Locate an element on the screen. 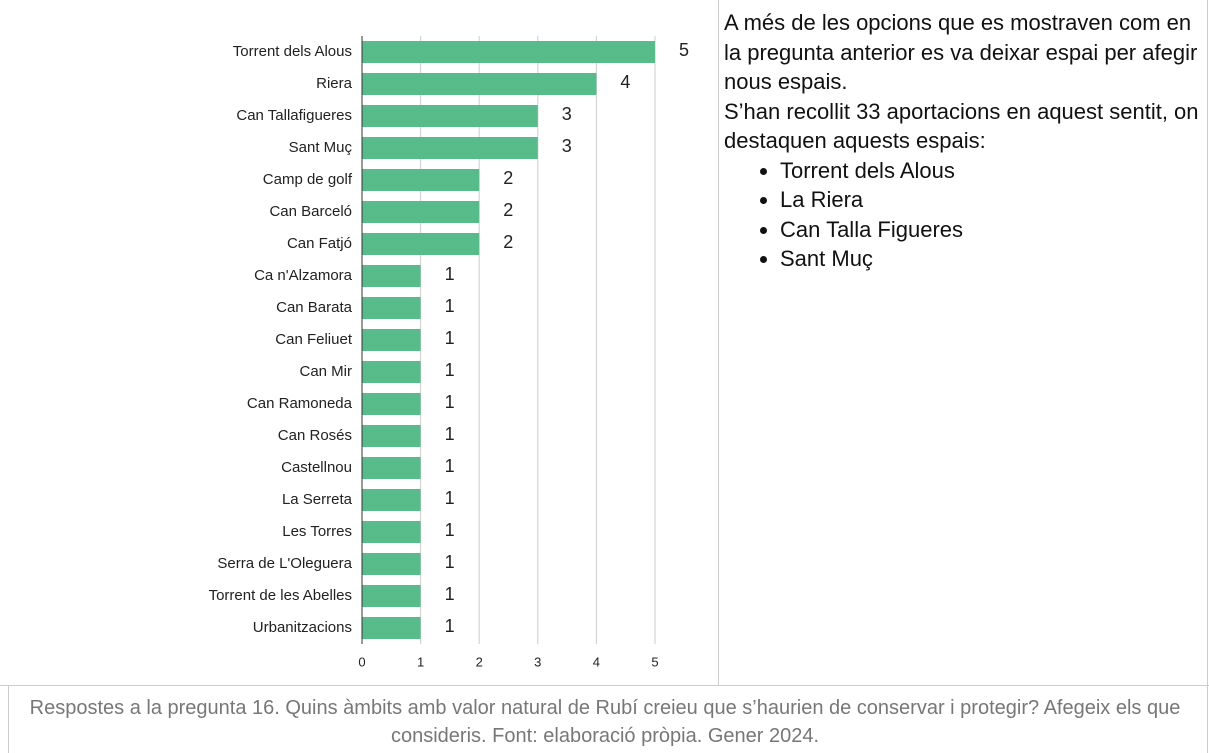 Image resolution: width=1209 pixels, height=753 pixels. y-tick-label: La Serreta is located at coordinates (317, 499).